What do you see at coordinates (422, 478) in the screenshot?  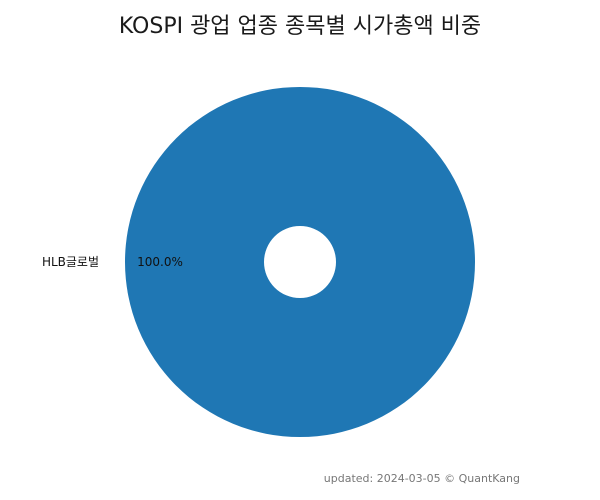 I see `footer-updated: updated: 2024-03-05 © QuantKang` at bounding box center [422, 478].